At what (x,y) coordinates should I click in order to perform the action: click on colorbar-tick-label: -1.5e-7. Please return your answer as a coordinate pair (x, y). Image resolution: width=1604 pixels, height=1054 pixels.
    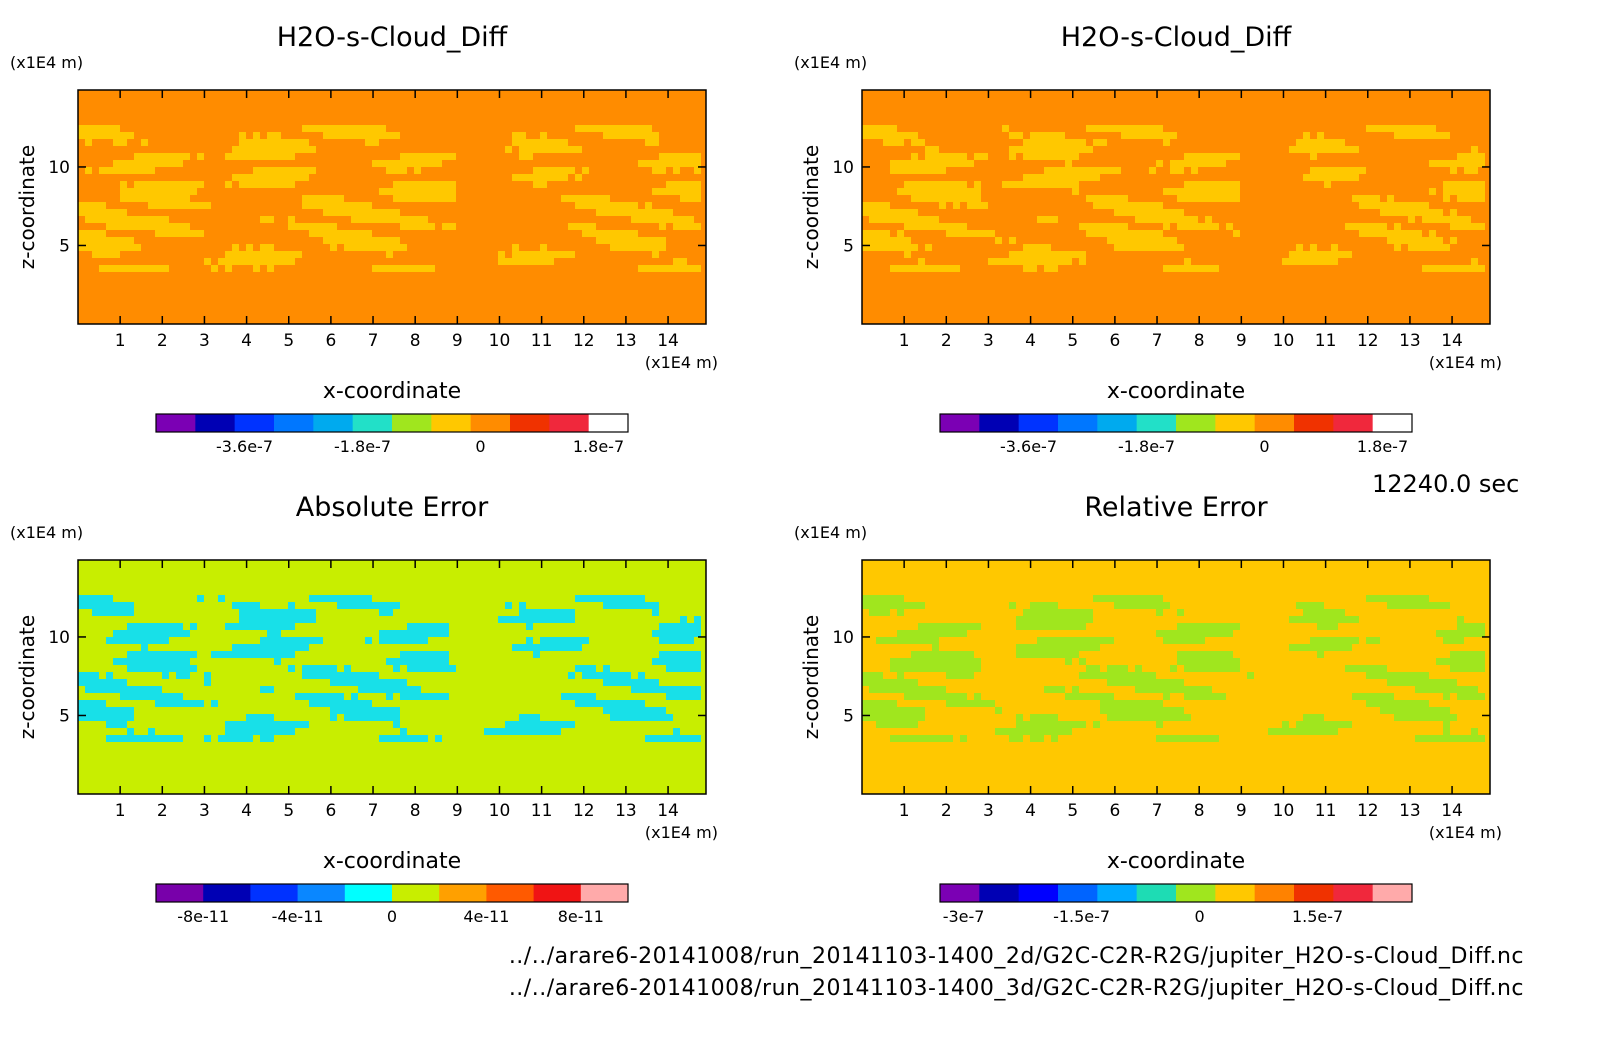
    Looking at the image, I should click on (1081, 916).